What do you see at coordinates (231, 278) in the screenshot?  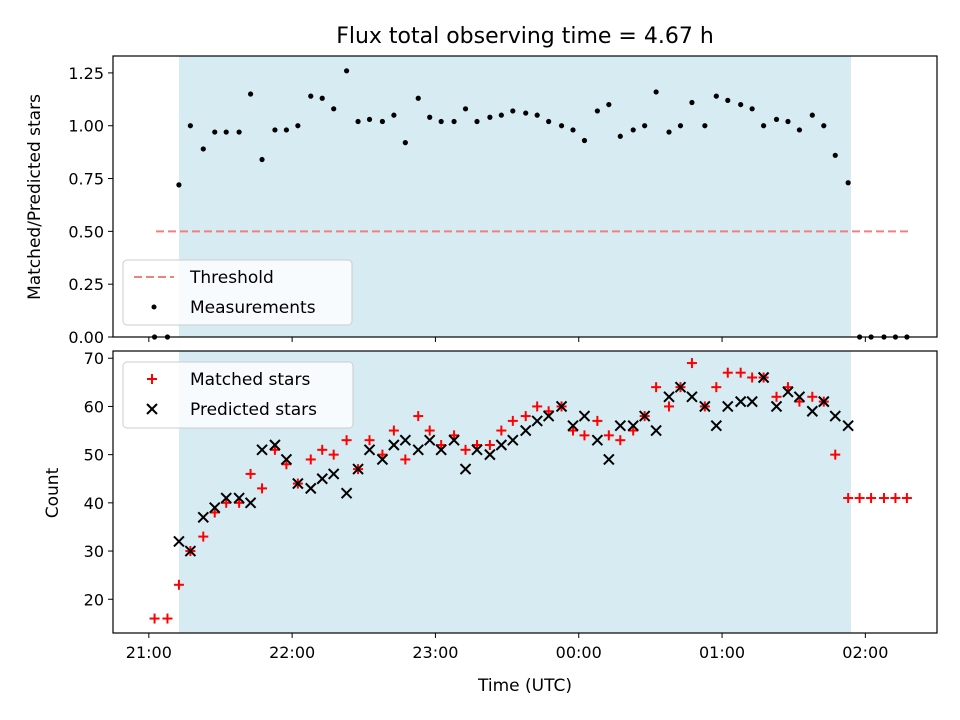 I see `legend-threshold-label: Threshold` at bounding box center [231, 278].